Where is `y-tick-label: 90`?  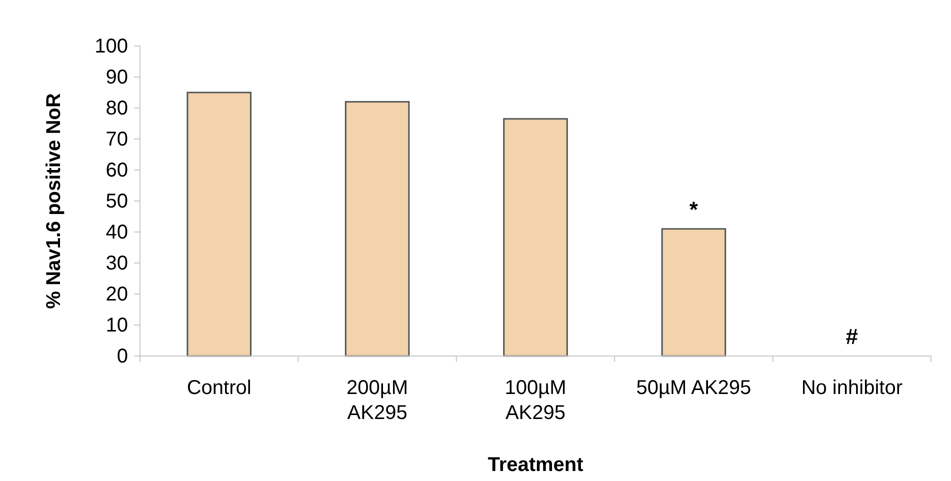 y-tick-label: 90 is located at coordinates (117, 77).